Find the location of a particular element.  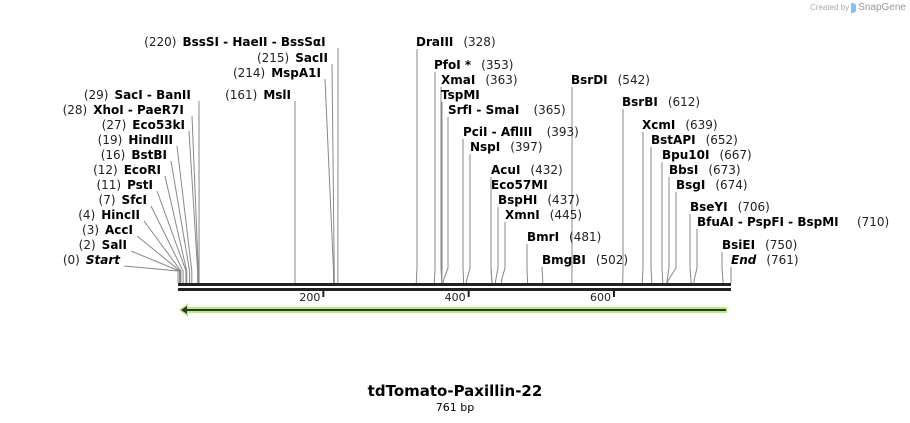

site-label-srfi: (365) SrfI - SmaI is located at coordinates (507, 110).